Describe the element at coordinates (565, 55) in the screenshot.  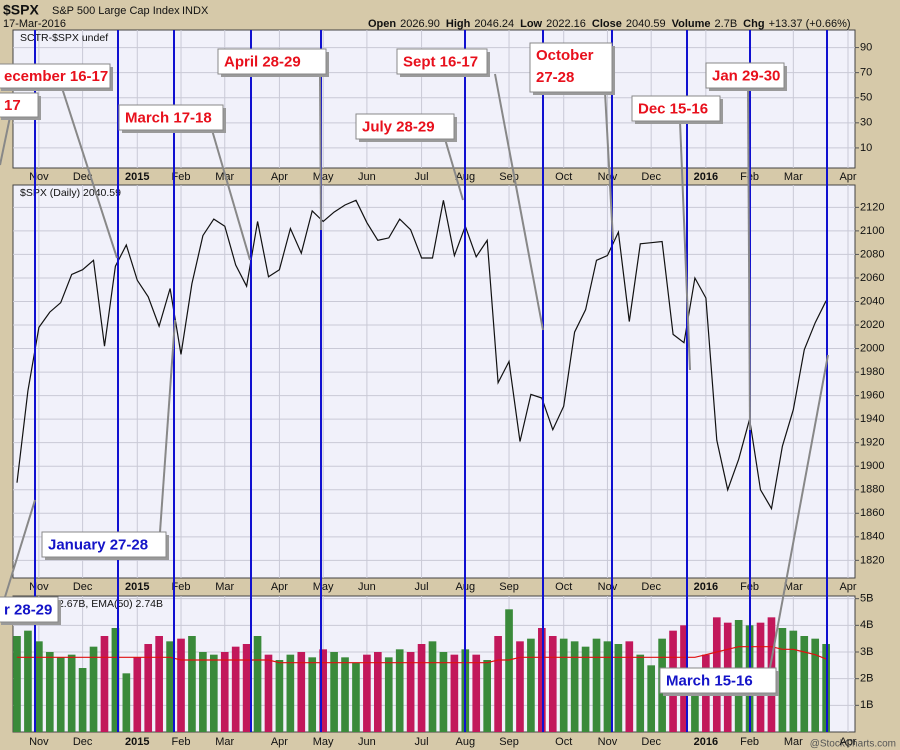
I see `callout-text: October` at that location.